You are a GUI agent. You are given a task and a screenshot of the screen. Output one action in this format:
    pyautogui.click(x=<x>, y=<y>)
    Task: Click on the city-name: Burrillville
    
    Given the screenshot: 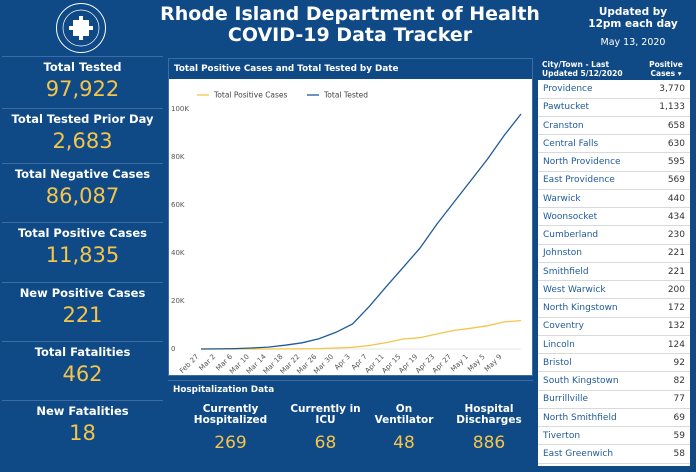 What is the action you would take?
    pyautogui.click(x=565, y=399)
    